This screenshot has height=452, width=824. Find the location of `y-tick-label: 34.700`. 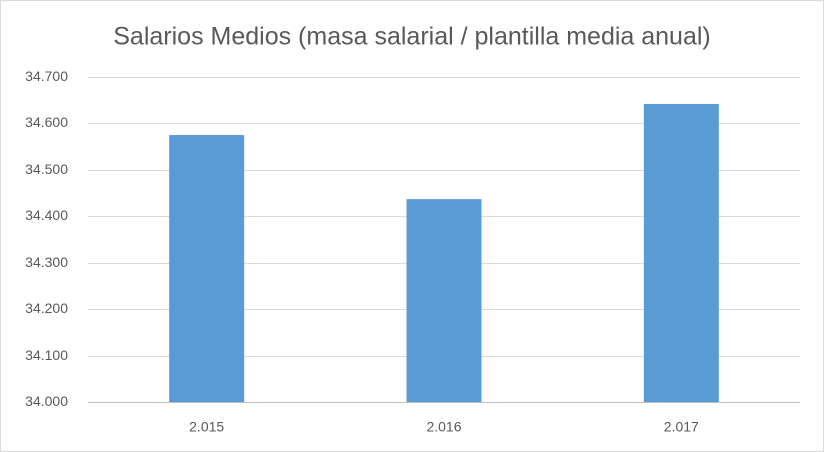

y-tick-label: 34.700 is located at coordinates (46, 76).